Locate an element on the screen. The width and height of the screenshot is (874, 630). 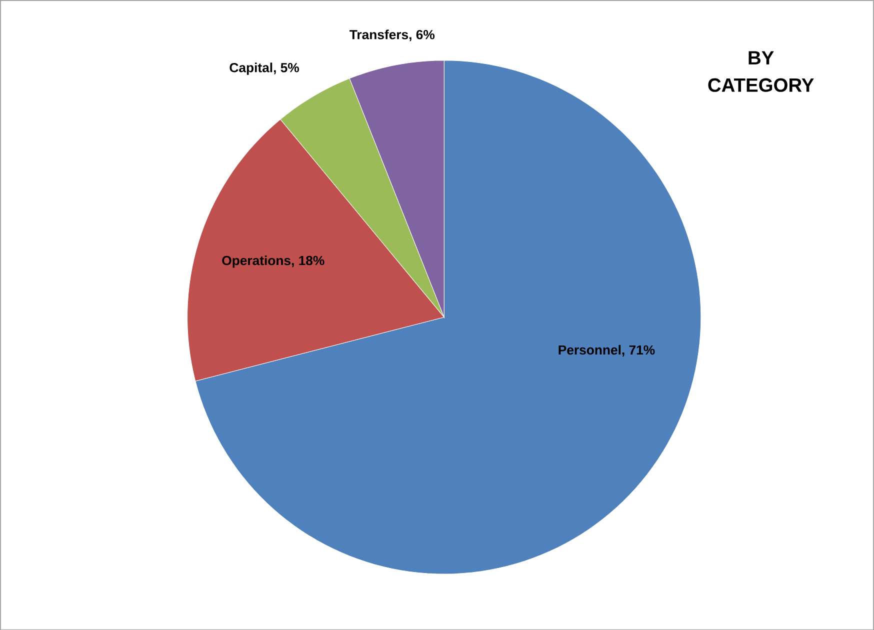
data-label: , 18% is located at coordinates (308, 261).